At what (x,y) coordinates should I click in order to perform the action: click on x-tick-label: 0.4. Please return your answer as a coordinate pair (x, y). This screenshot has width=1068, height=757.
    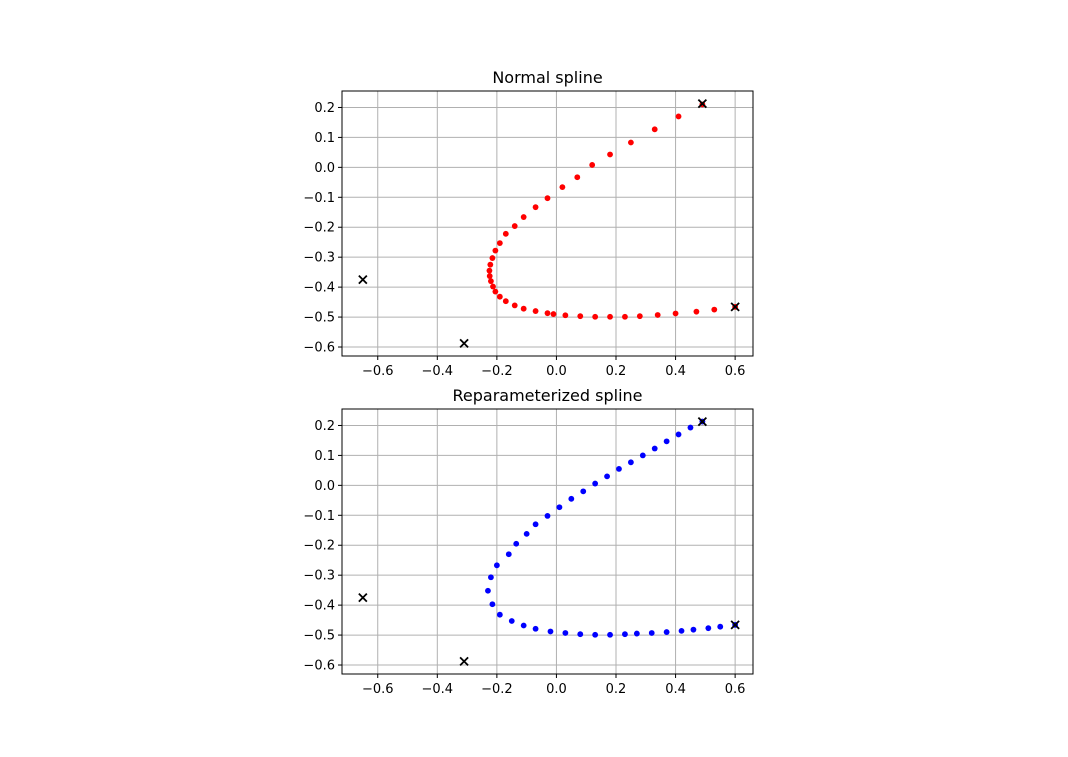
    Looking at the image, I should click on (675, 371).